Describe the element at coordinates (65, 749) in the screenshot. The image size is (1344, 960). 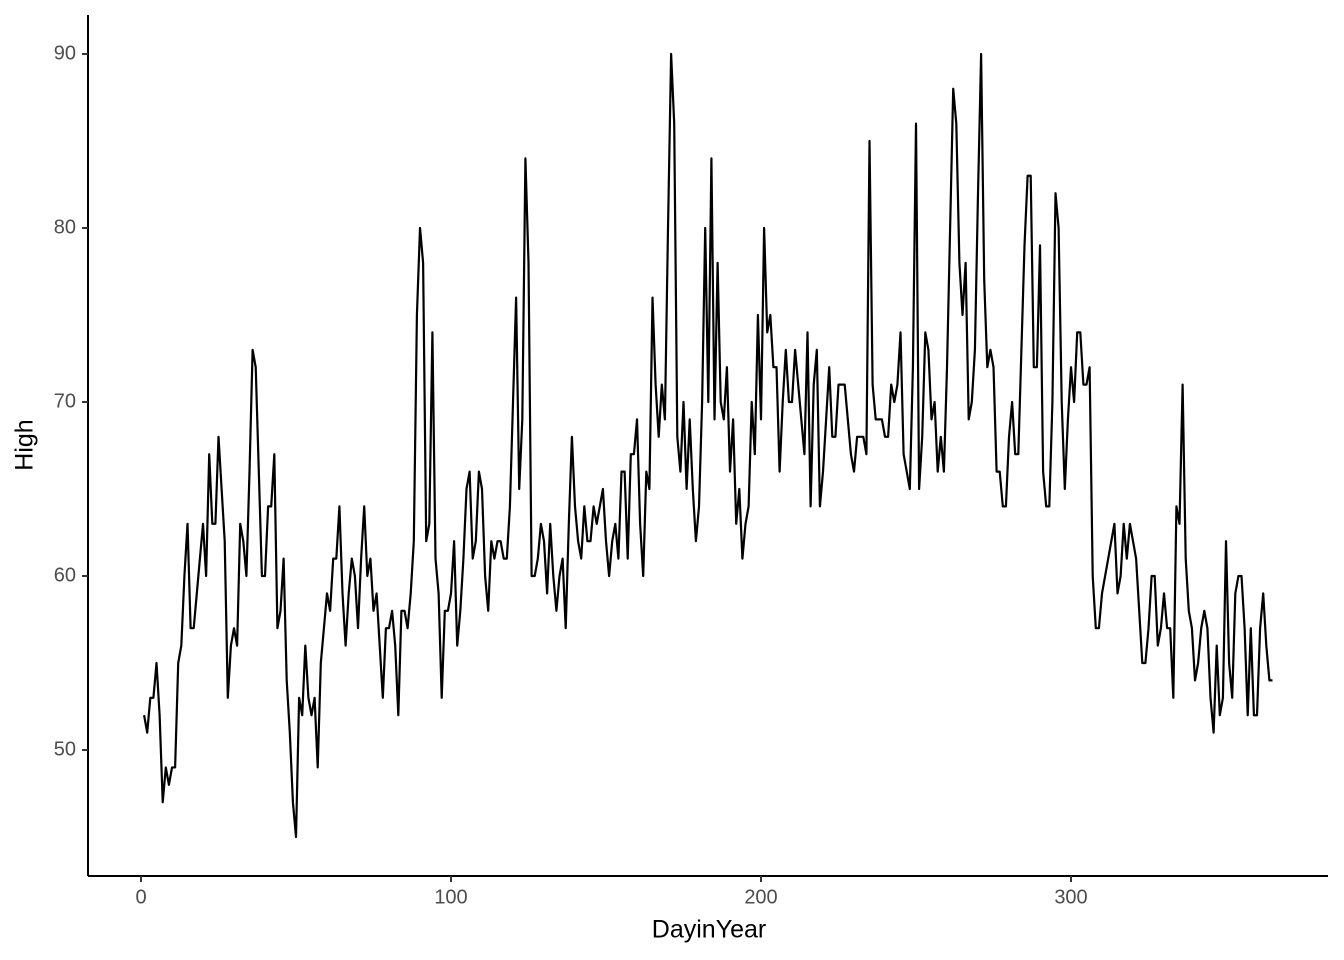
I see `y-tick-label: 50` at that location.